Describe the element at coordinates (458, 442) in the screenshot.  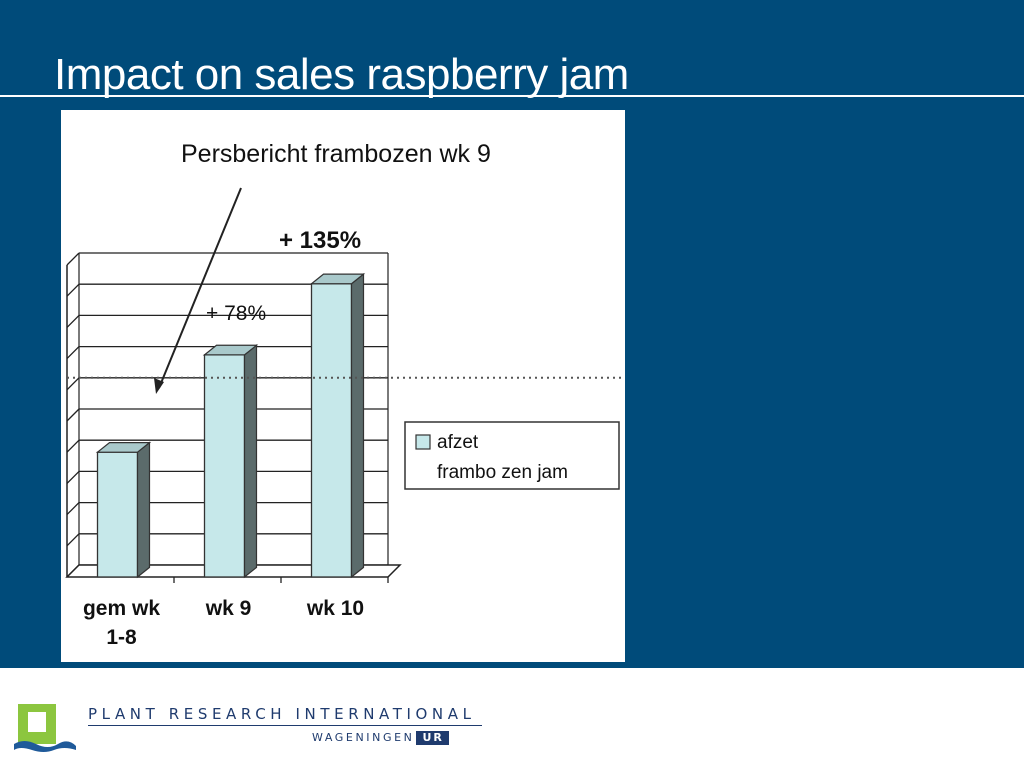
I see `legend-entry-line: afzet` at that location.